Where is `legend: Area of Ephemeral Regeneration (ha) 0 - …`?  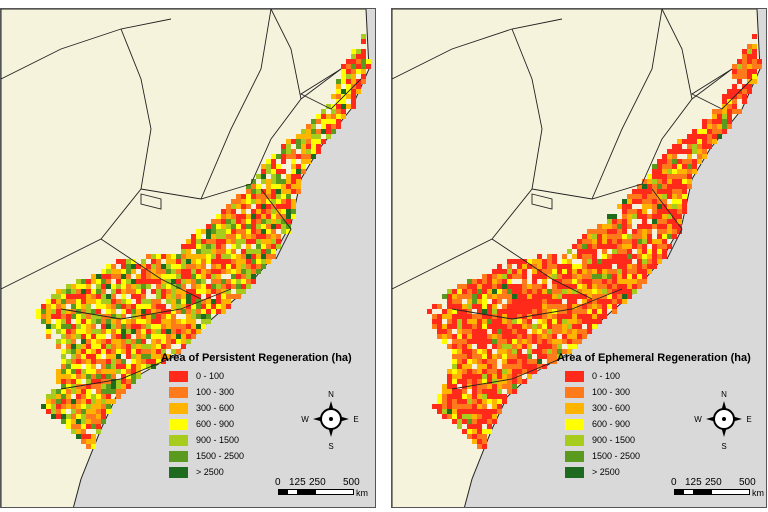 legend: Area of Ephemeral Regeneration (ha) 0 - … is located at coordinates (654, 416).